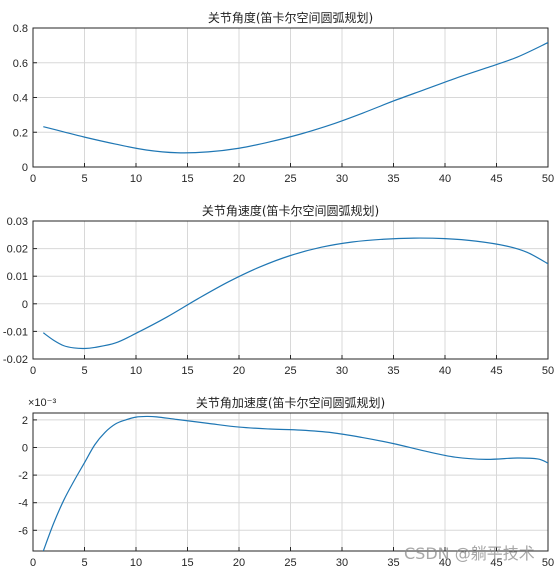 The width and height of the screenshot is (559, 576). I want to click on y-exponent-label: ×10⁻³, so click(42, 403).